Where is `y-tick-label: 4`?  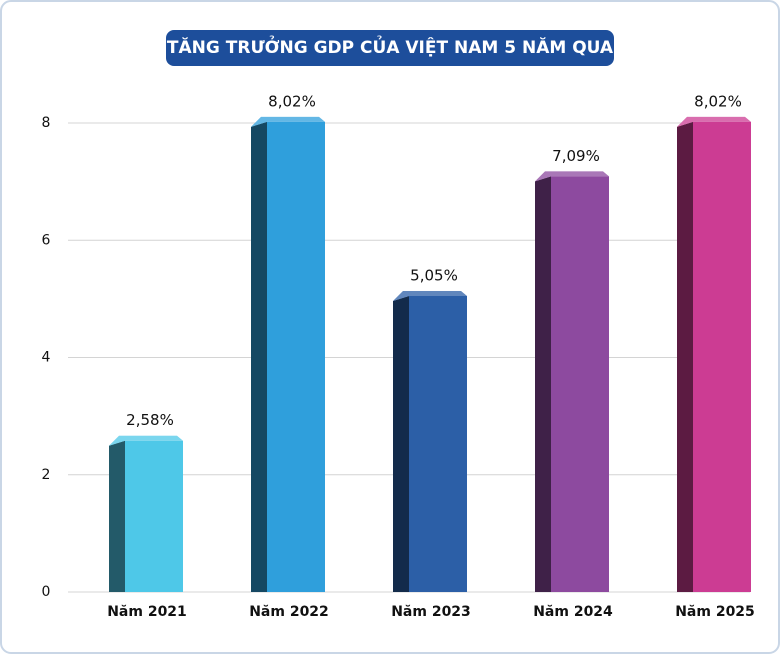
y-tick-label: 4 is located at coordinates (46, 358).